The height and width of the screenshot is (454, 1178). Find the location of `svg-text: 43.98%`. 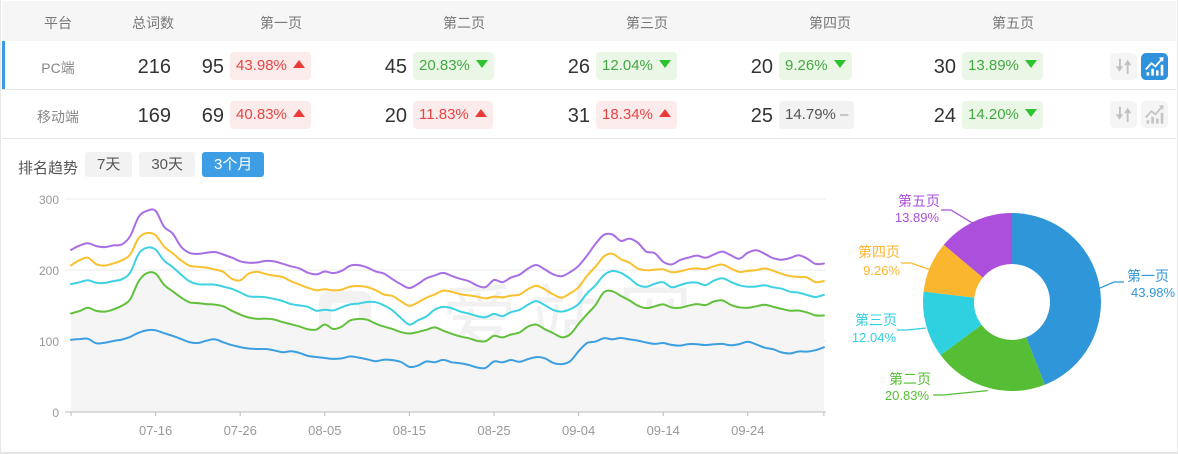

svg-text: 43.98% is located at coordinates (1153, 292).